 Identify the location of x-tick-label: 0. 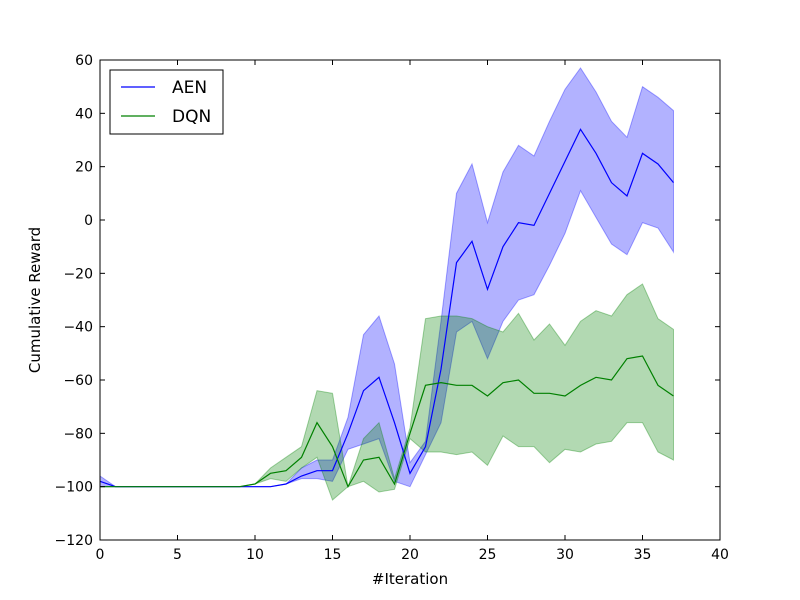
(100, 555).